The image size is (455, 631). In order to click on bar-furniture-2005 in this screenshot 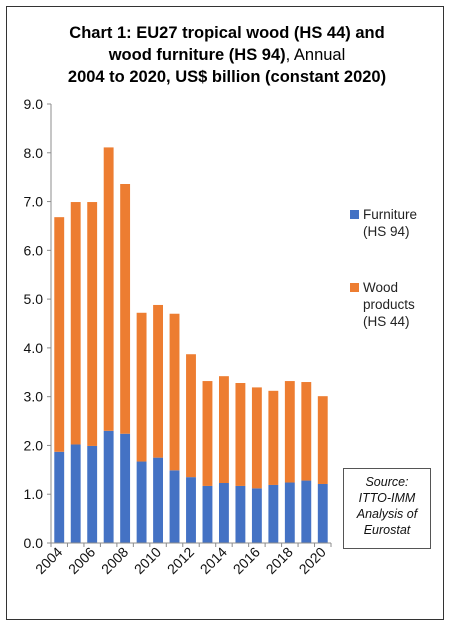, I will do `click(75, 493)`.